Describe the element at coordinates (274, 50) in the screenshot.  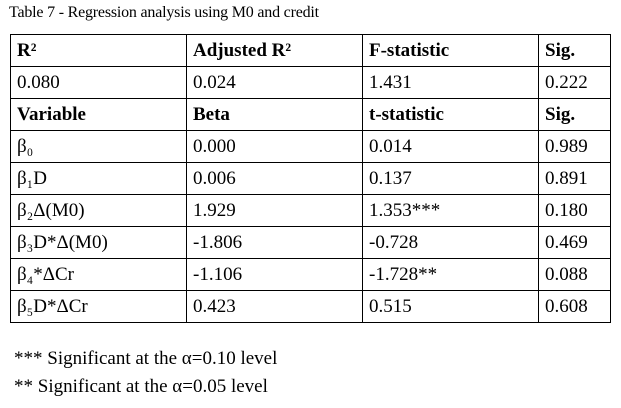
I see `header-adjusted-r-squared: Adjusted R²` at that location.